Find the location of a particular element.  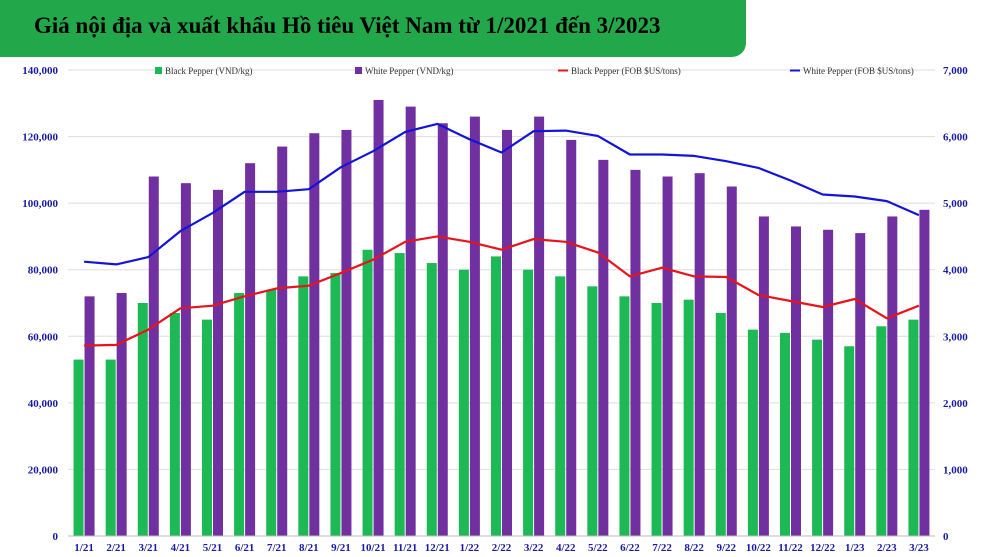

left-axis-tick-label: 100,000 is located at coordinates (40, 204).